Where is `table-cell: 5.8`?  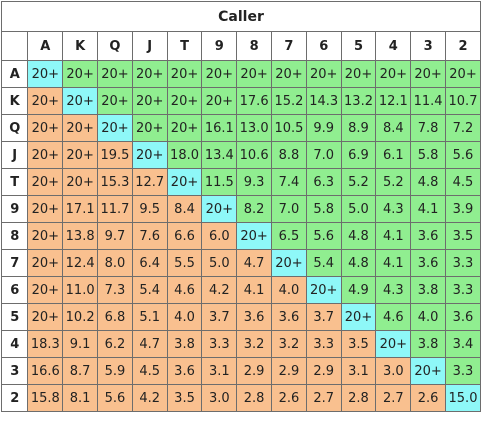
table-cell: 5.8 is located at coordinates (428, 155).